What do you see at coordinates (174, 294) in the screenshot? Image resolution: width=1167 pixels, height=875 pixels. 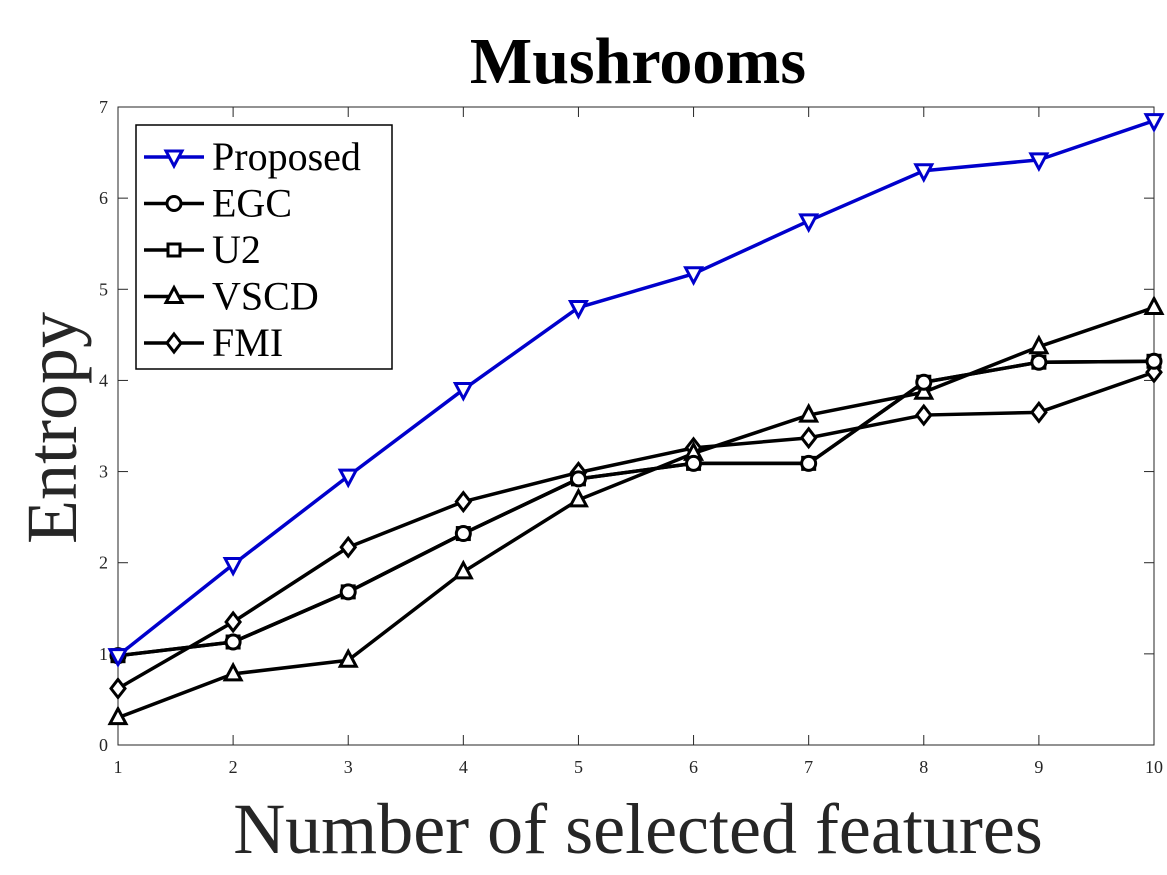 I see `legend-marker-vscd` at bounding box center [174, 294].